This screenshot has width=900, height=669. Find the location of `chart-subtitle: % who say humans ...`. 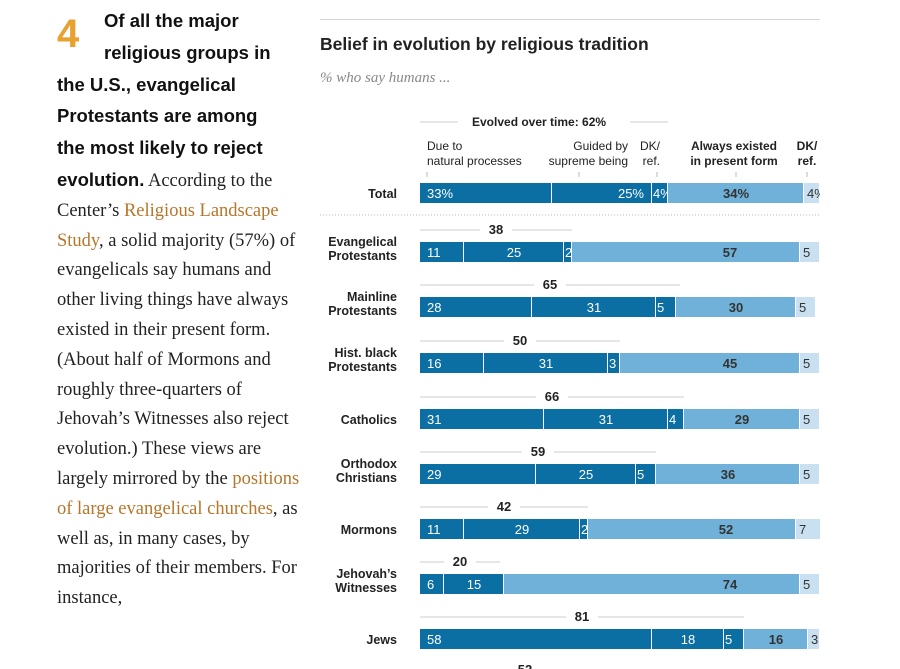

chart-subtitle: % who say humans ... is located at coordinates (385, 78).